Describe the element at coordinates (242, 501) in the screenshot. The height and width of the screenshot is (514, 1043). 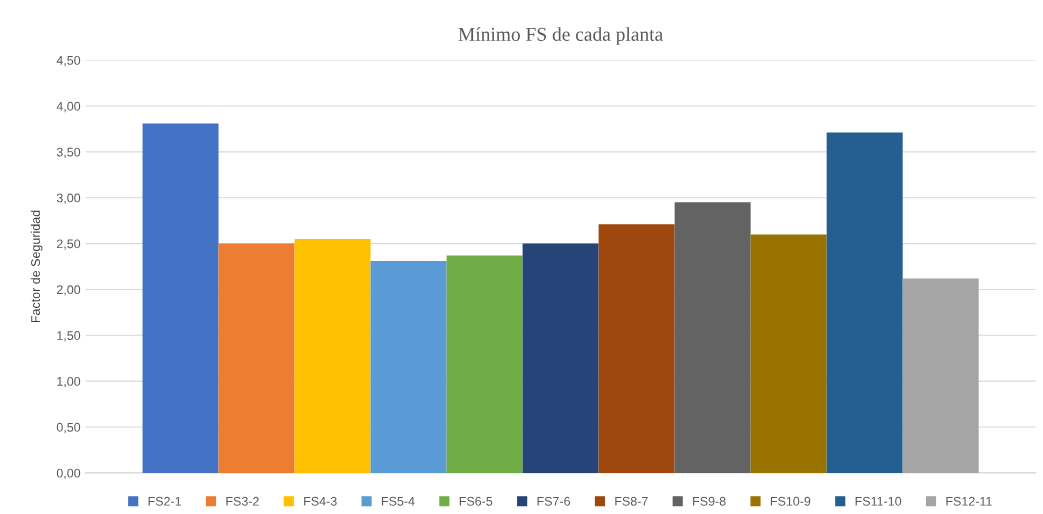
I see `legend-label: FS3-2` at that location.